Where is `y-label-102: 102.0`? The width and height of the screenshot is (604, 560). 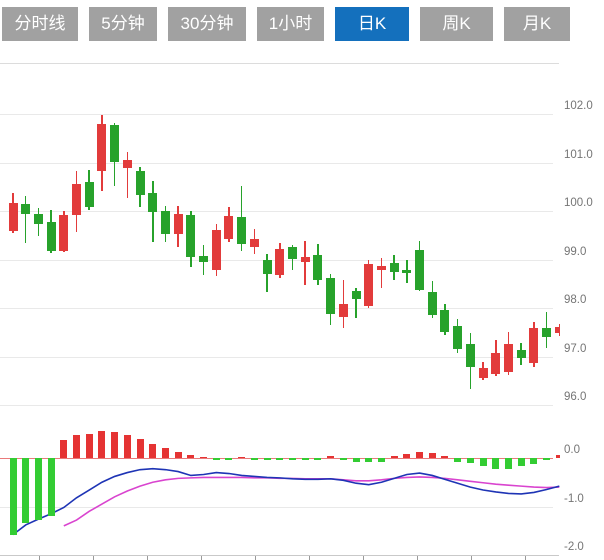 y-label-102: 102.0 is located at coordinates (578, 106).